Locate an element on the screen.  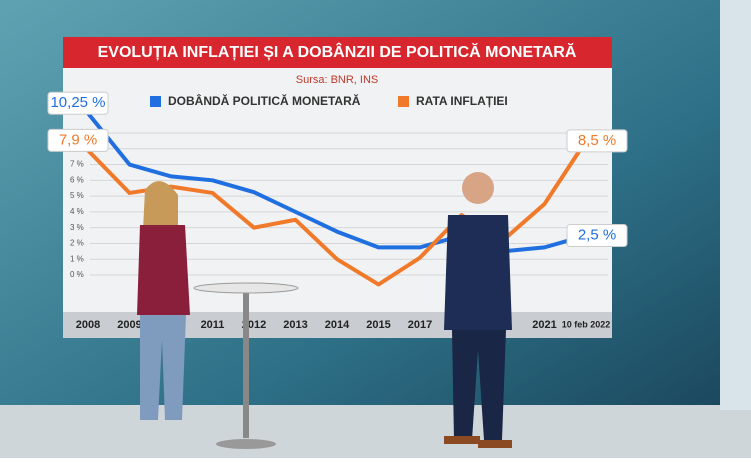
x-tick-label: 2014 is located at coordinates (337, 325).